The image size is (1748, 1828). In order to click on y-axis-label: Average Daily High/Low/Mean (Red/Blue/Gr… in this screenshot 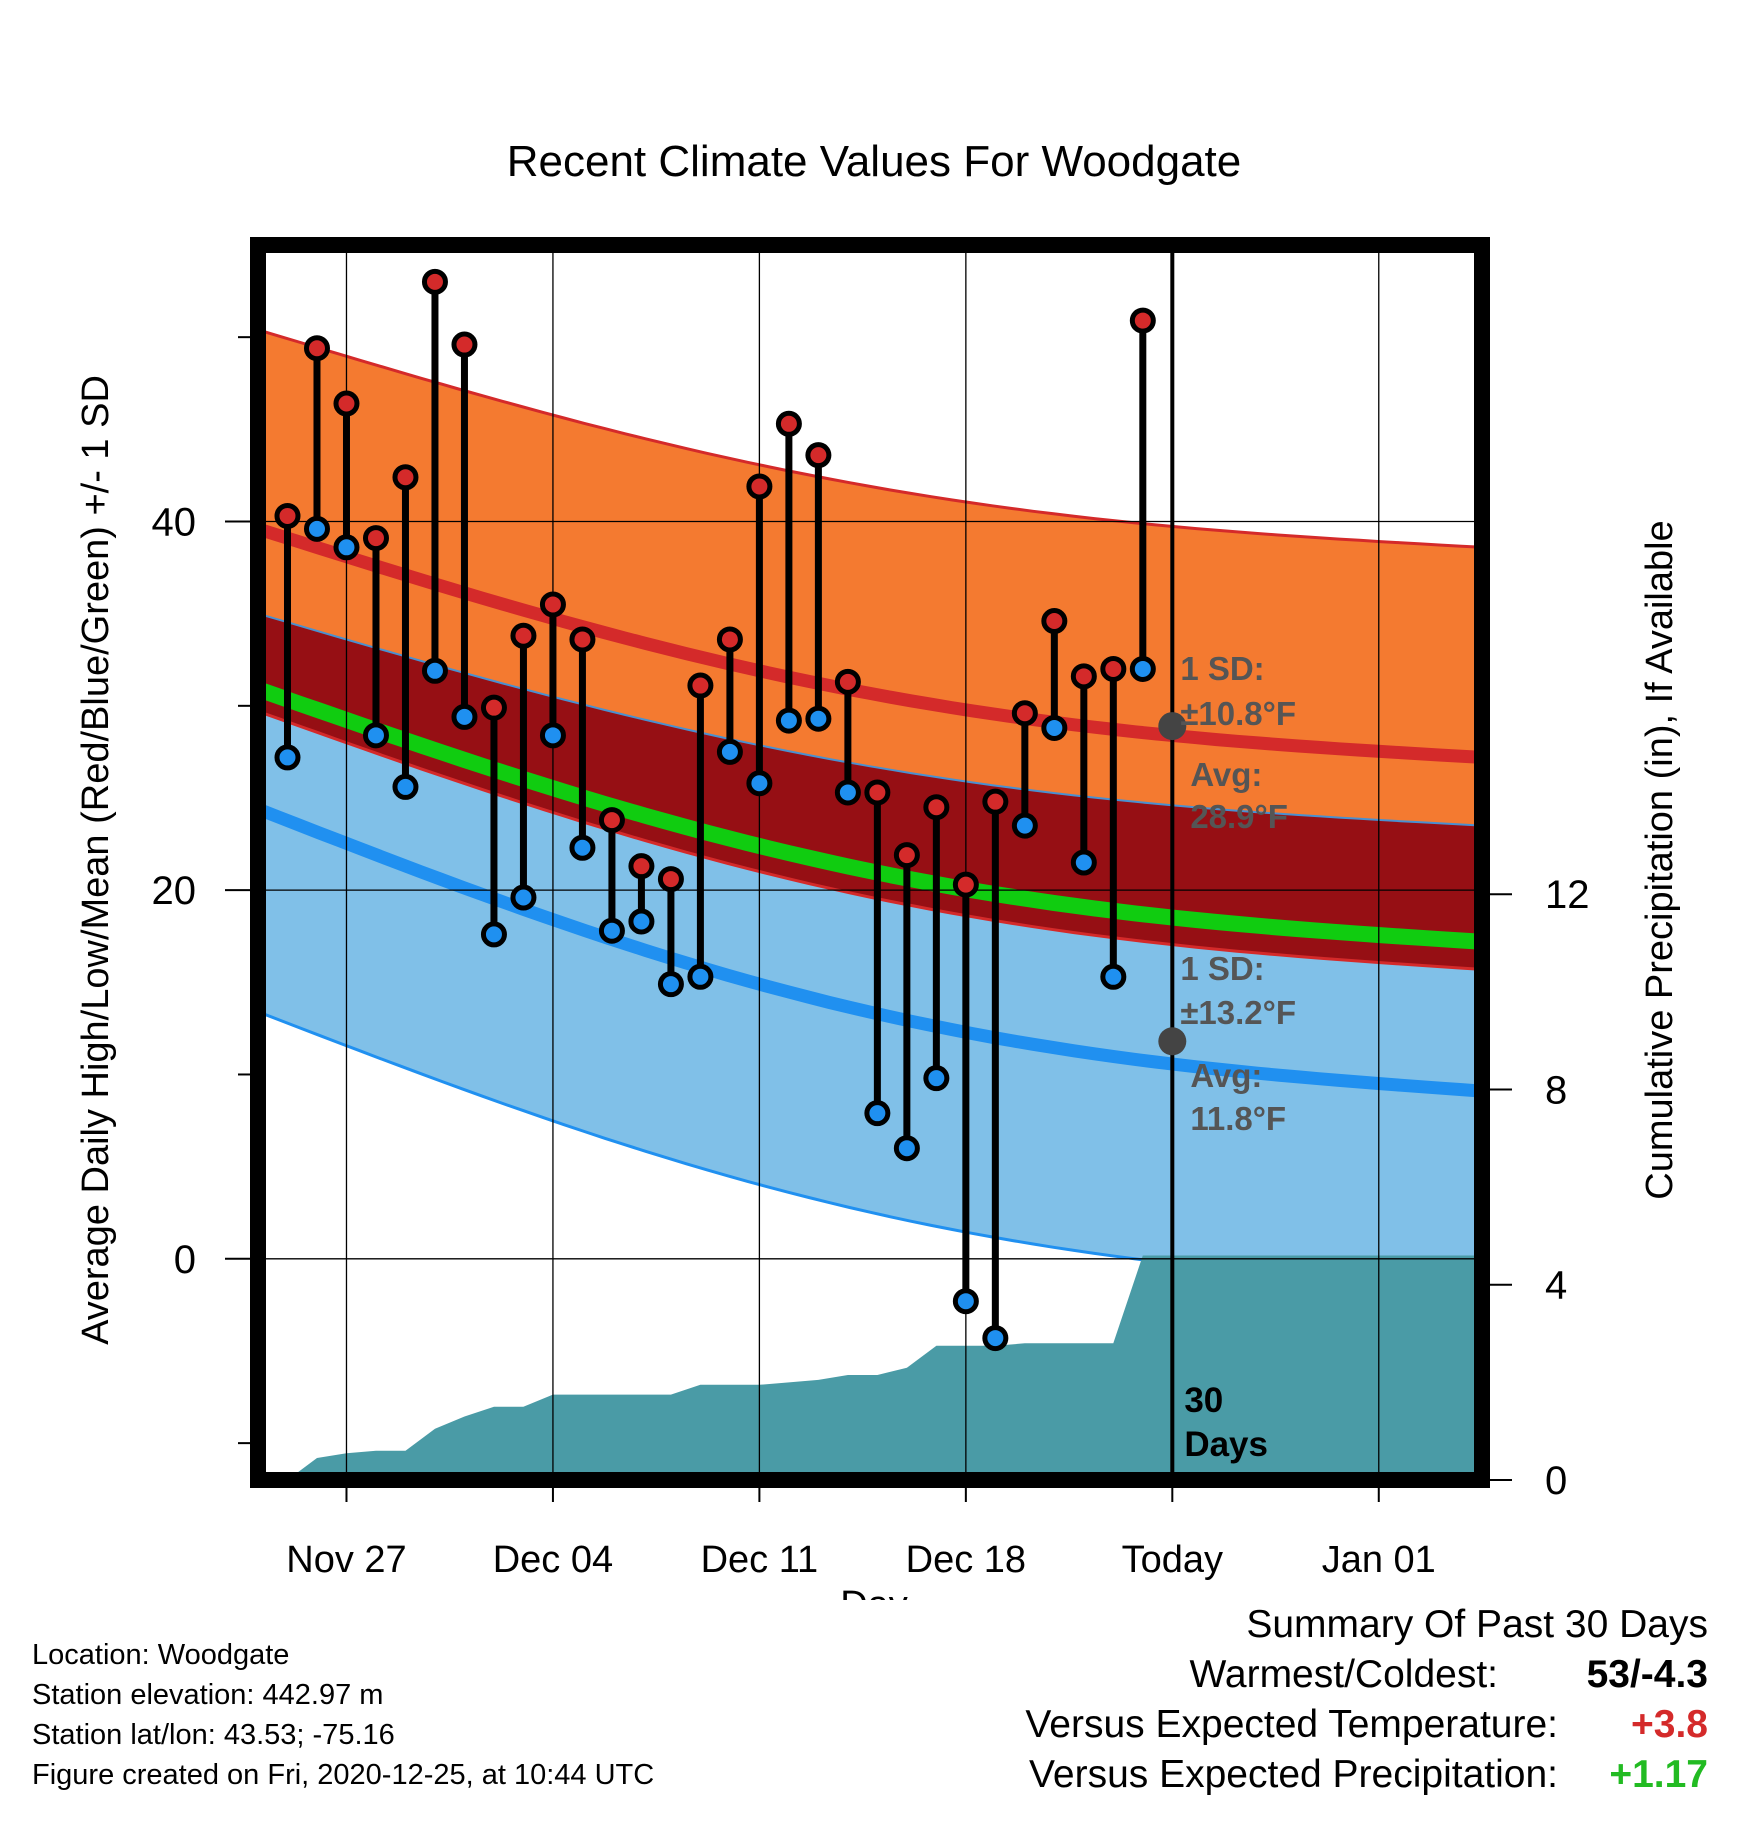, I will do `click(96, 860)`.